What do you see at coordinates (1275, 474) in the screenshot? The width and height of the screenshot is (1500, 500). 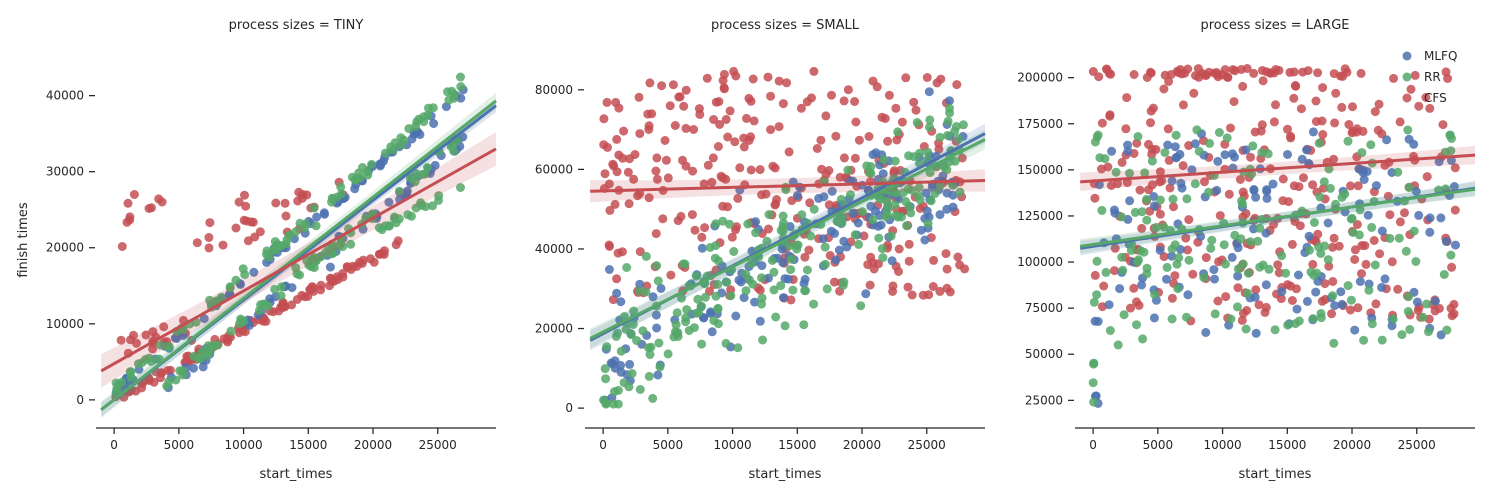 I see `x-axis-label: start_times` at bounding box center [1275, 474].